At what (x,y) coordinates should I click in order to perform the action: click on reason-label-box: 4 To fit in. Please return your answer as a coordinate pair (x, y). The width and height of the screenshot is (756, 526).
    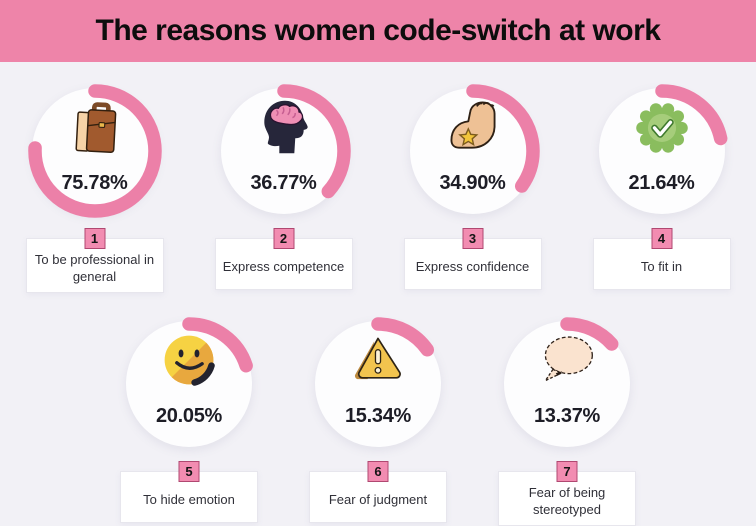
    Looking at the image, I should click on (661, 259).